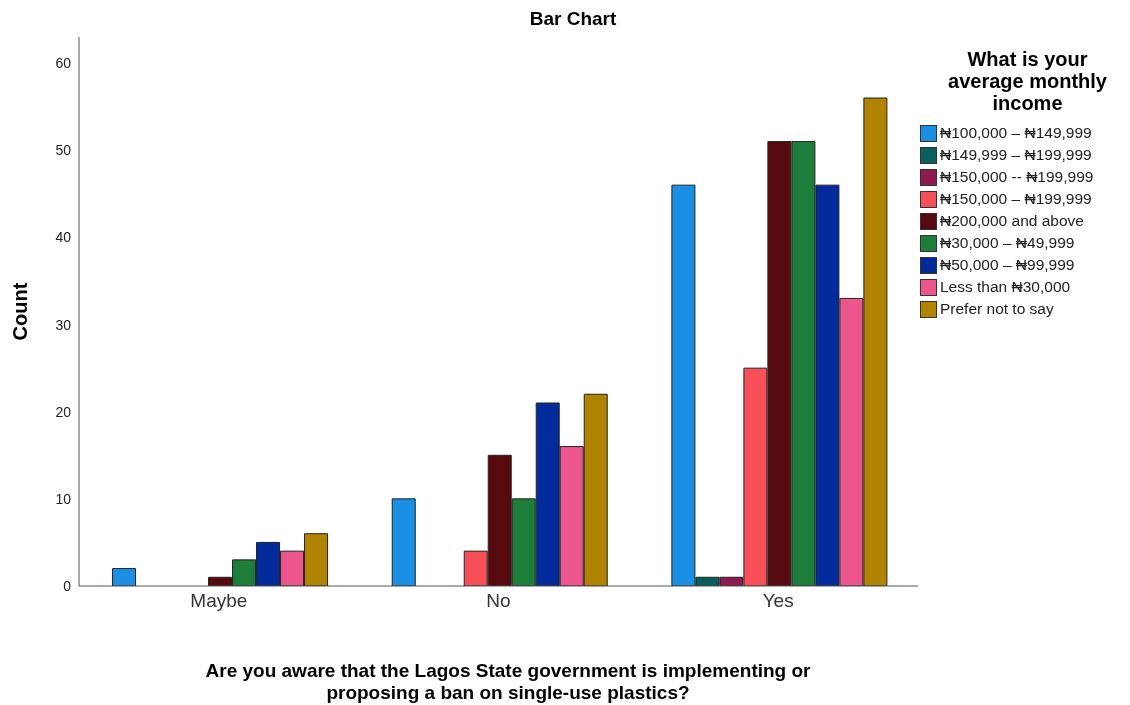  What do you see at coordinates (1016, 133) in the screenshot?
I see `legend-label: ₦100,000 – ₦149,999` at bounding box center [1016, 133].